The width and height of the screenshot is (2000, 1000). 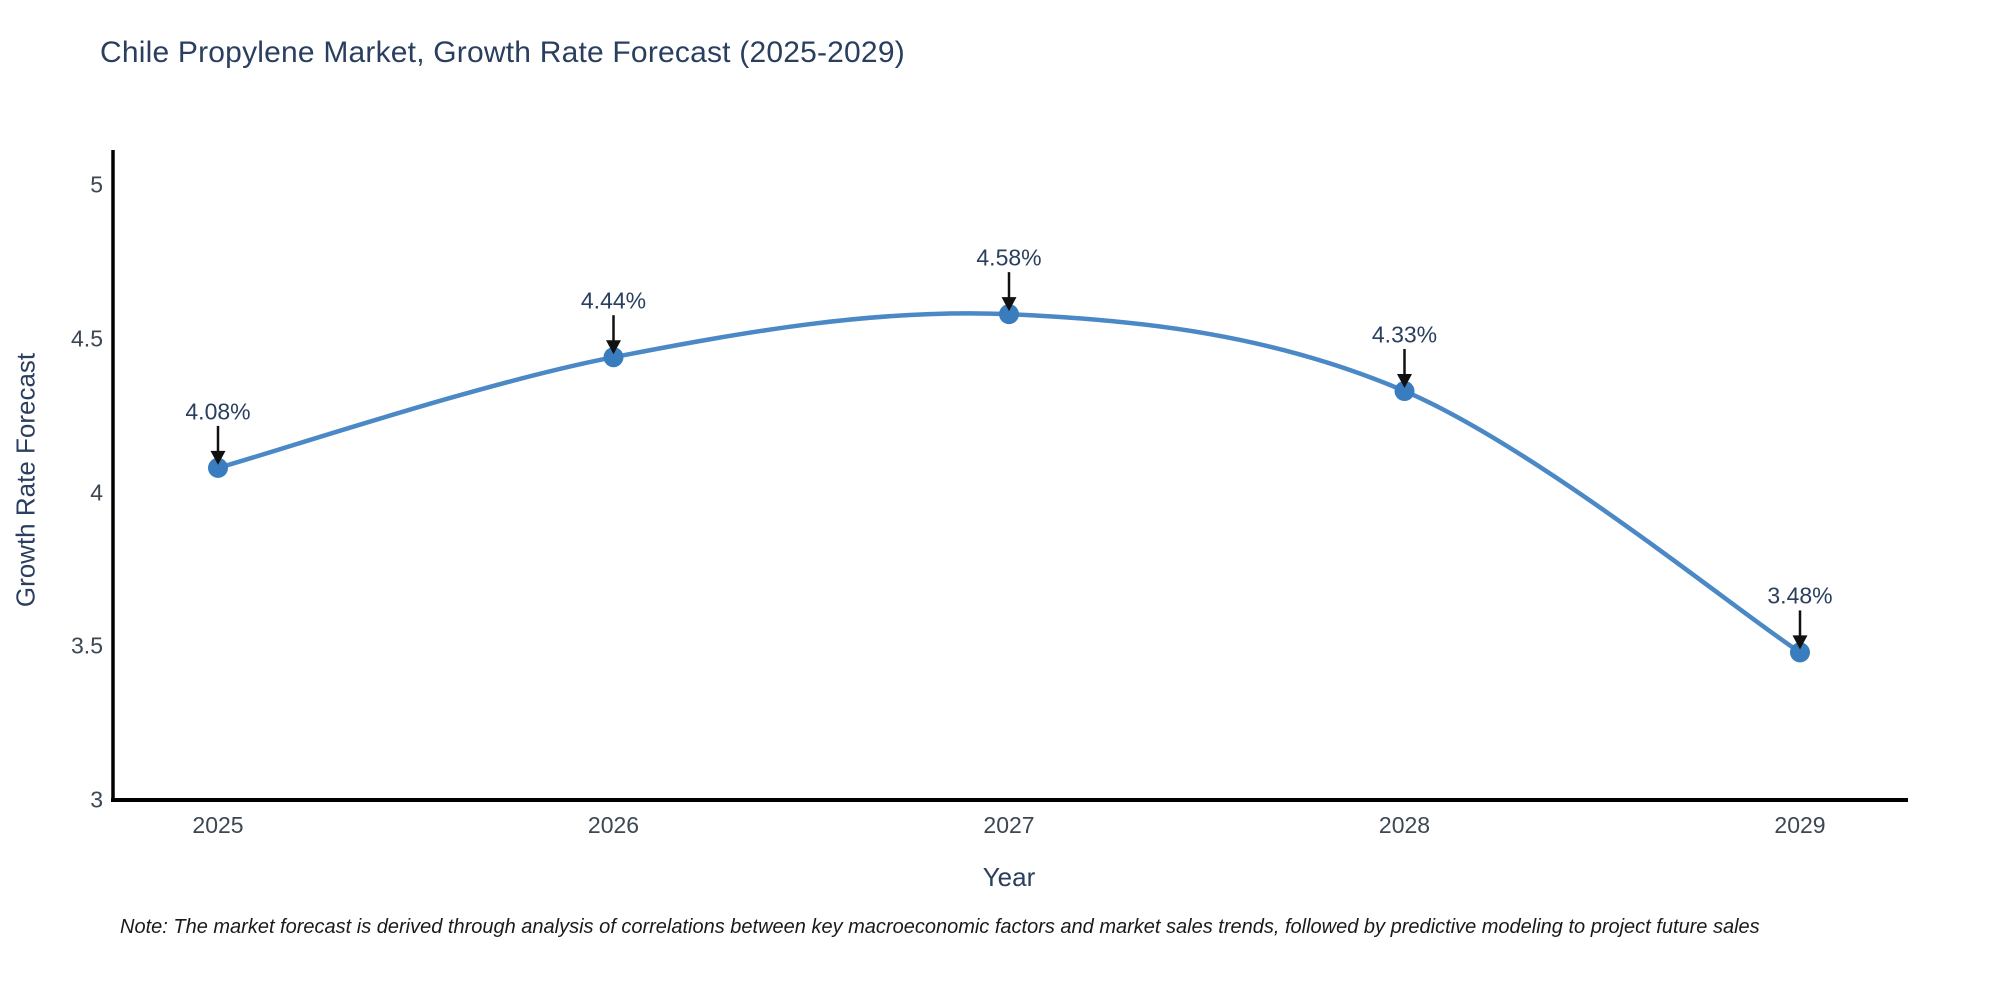 I want to click on annotation-arrowhead-2028, so click(x=1404, y=381).